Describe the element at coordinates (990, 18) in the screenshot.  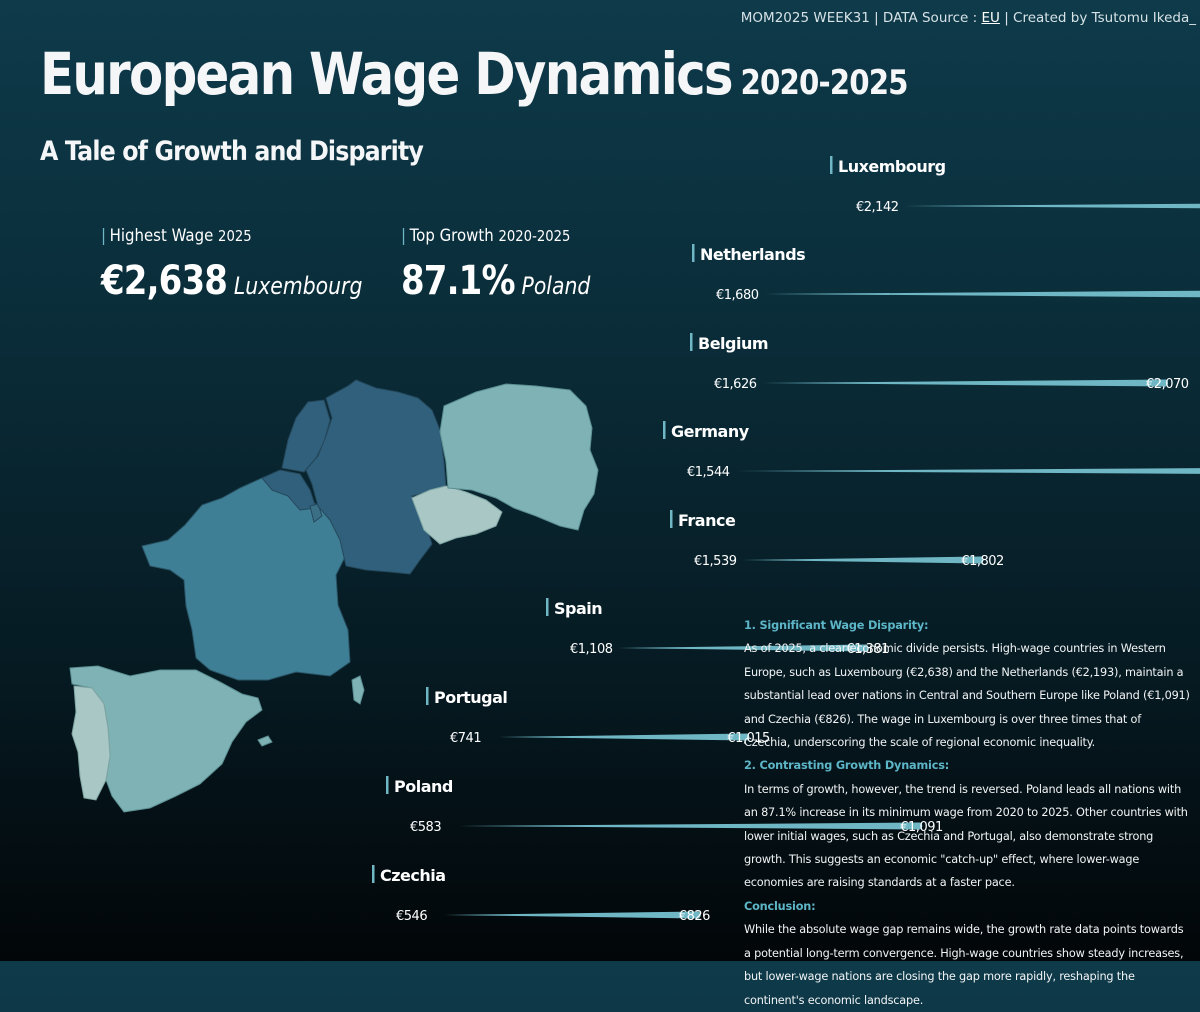
I see `data-source-link: EU` at that location.